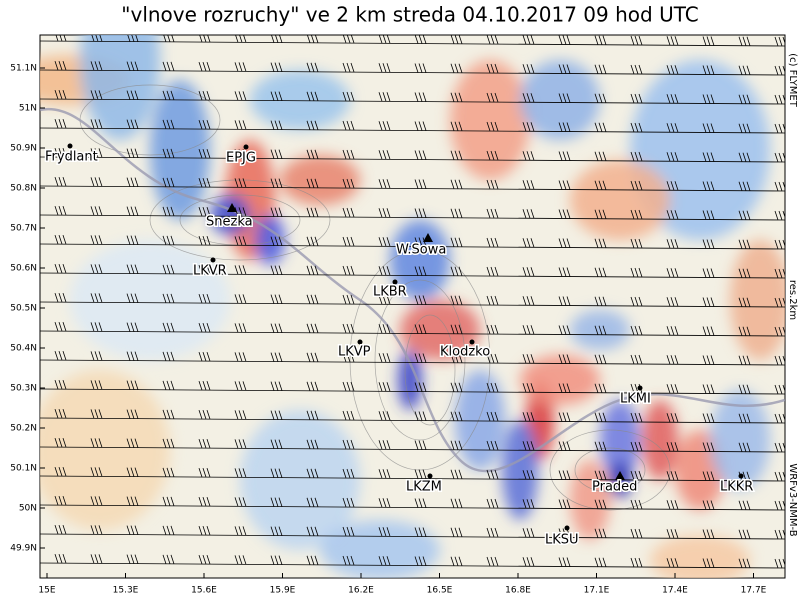  I want to click on barb-shaft, so click(412, 565).